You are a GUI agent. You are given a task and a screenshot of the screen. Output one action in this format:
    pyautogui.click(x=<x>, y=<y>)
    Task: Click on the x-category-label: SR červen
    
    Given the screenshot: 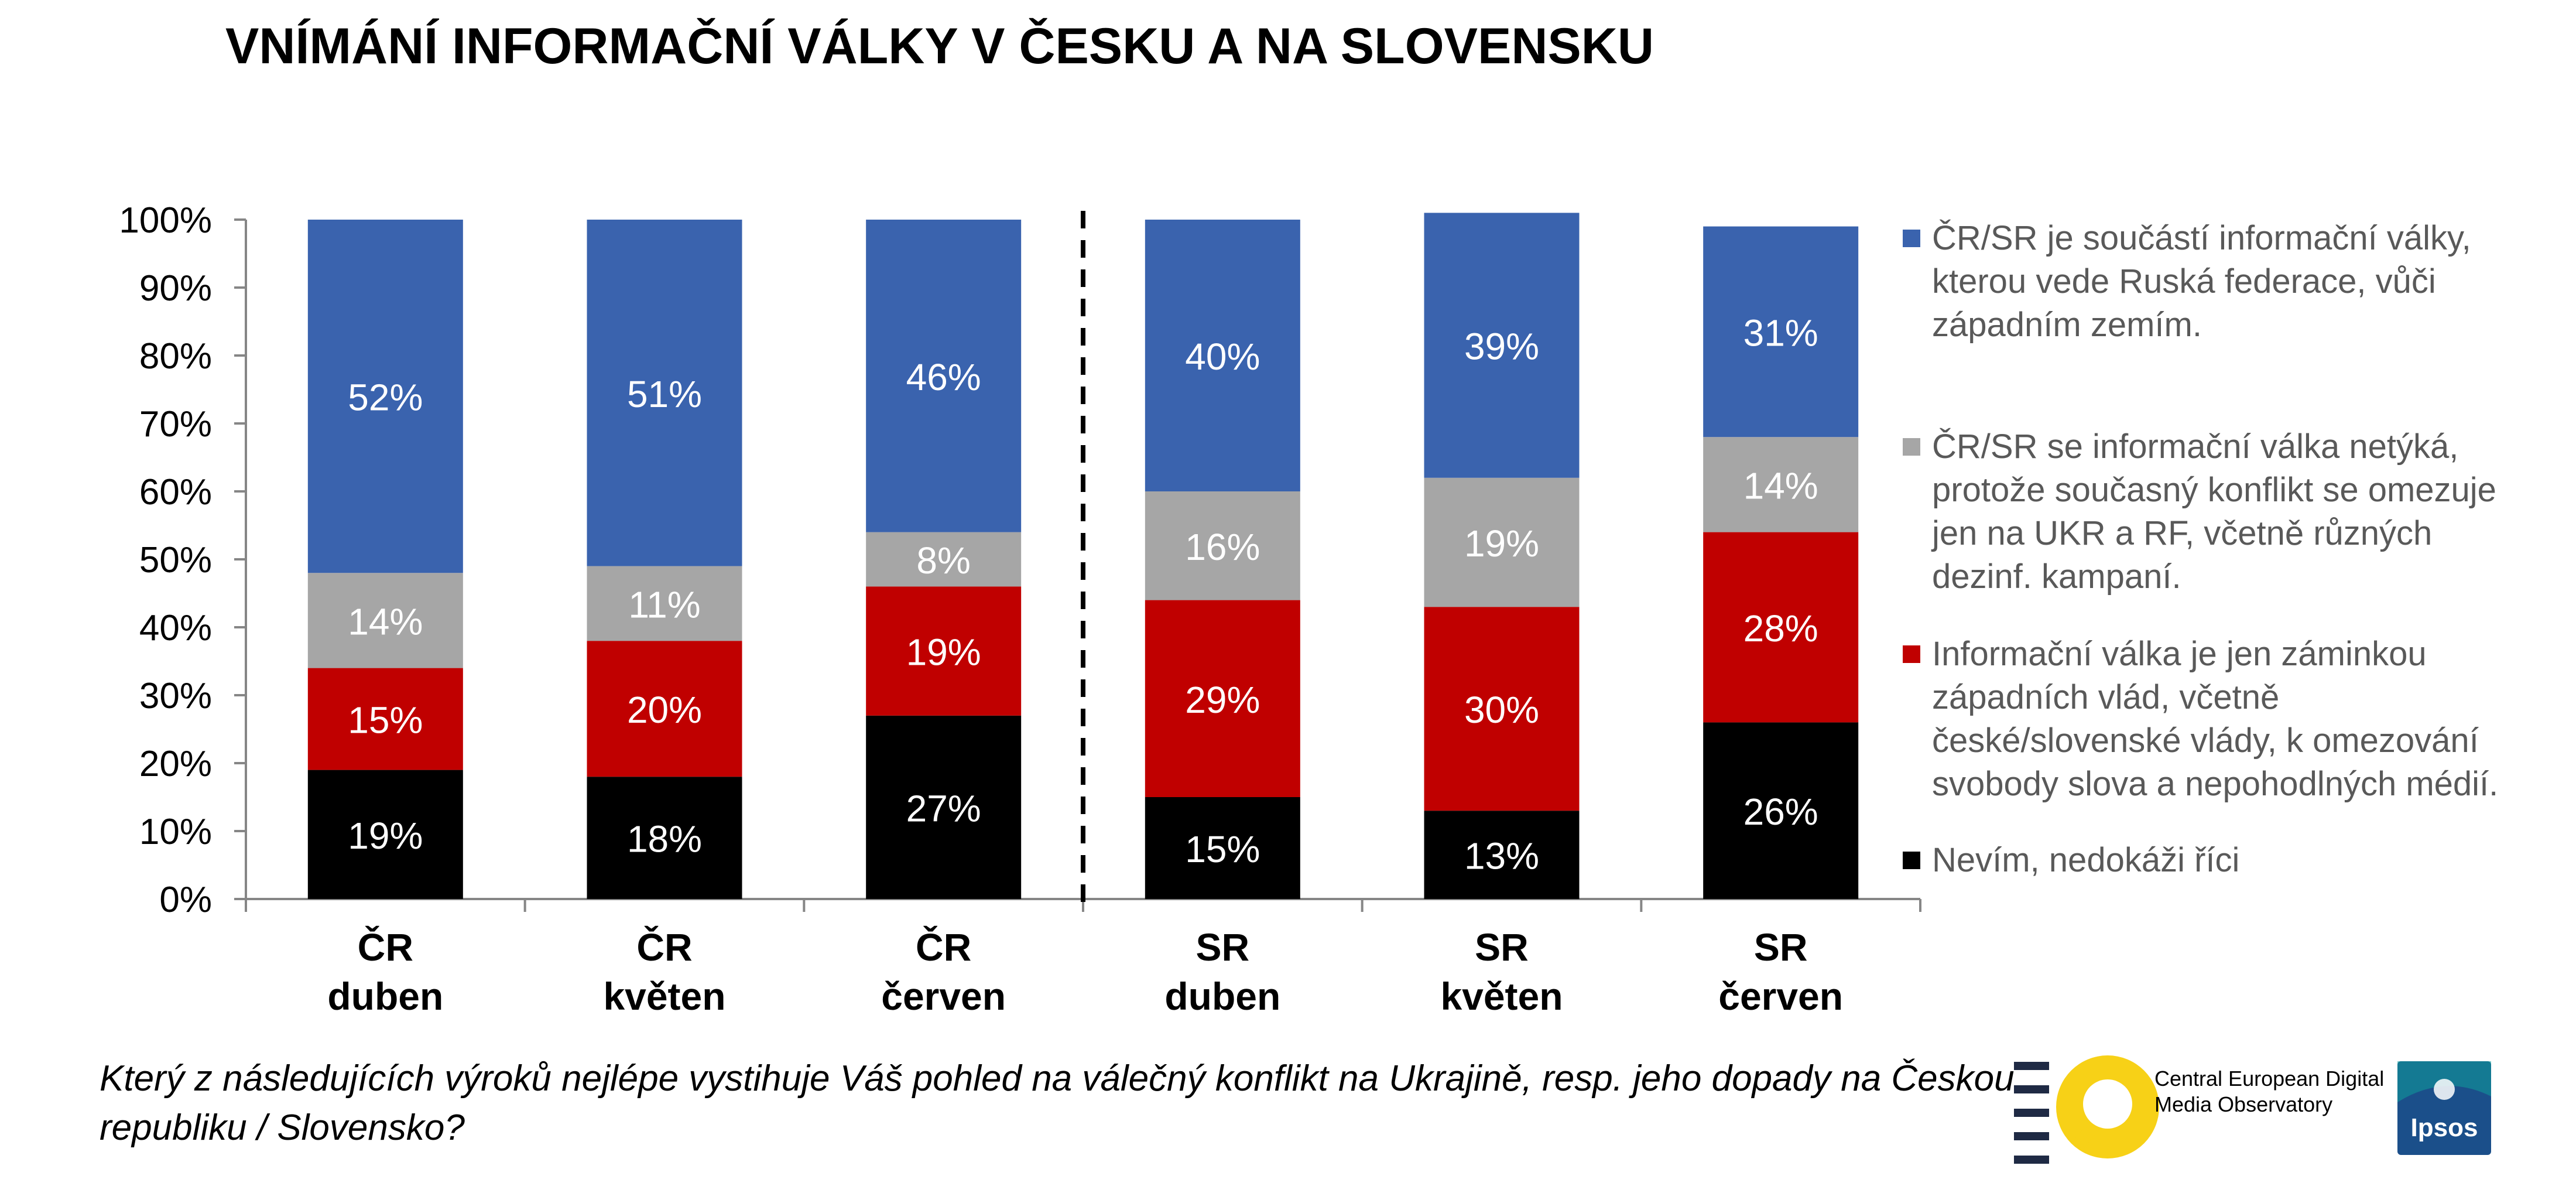 What is the action you would take?
    pyautogui.click(x=1780, y=971)
    